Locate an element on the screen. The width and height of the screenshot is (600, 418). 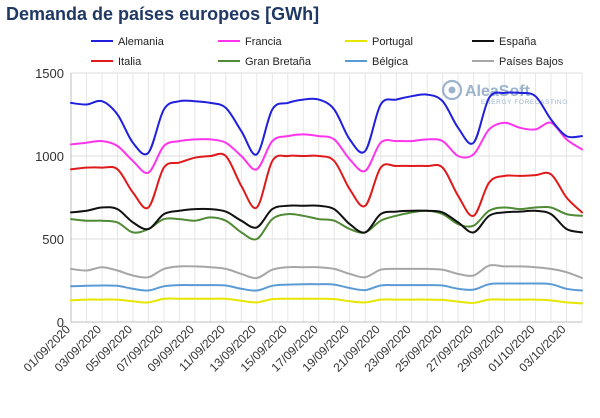
series-line-espana is located at coordinates (326, 219).